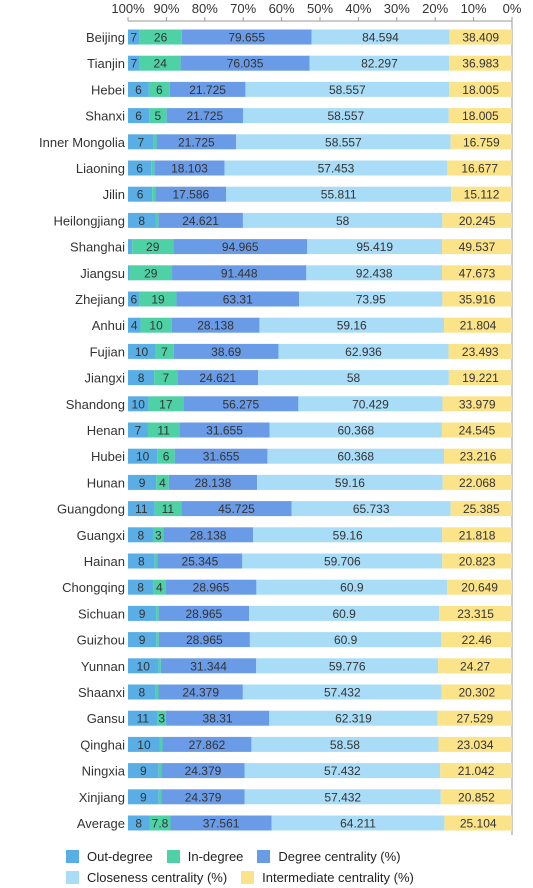  I want to click on data-label: 16.677, so click(479, 169).